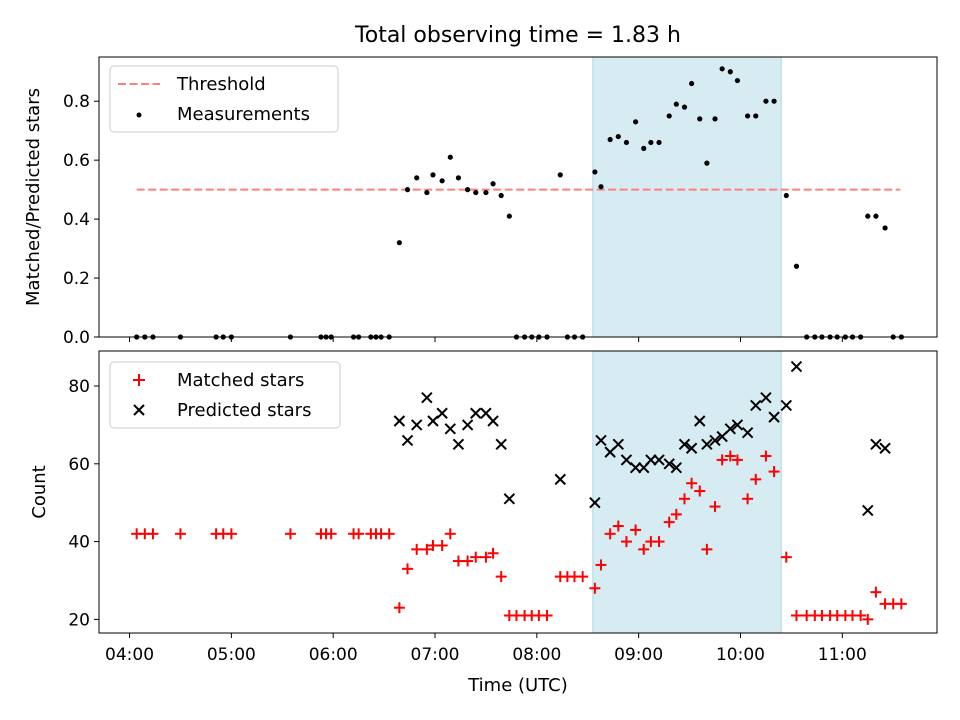  Describe the element at coordinates (83, 503) in the screenshot. I see `bottom-y-ticks: 20 40 60 80` at that location.